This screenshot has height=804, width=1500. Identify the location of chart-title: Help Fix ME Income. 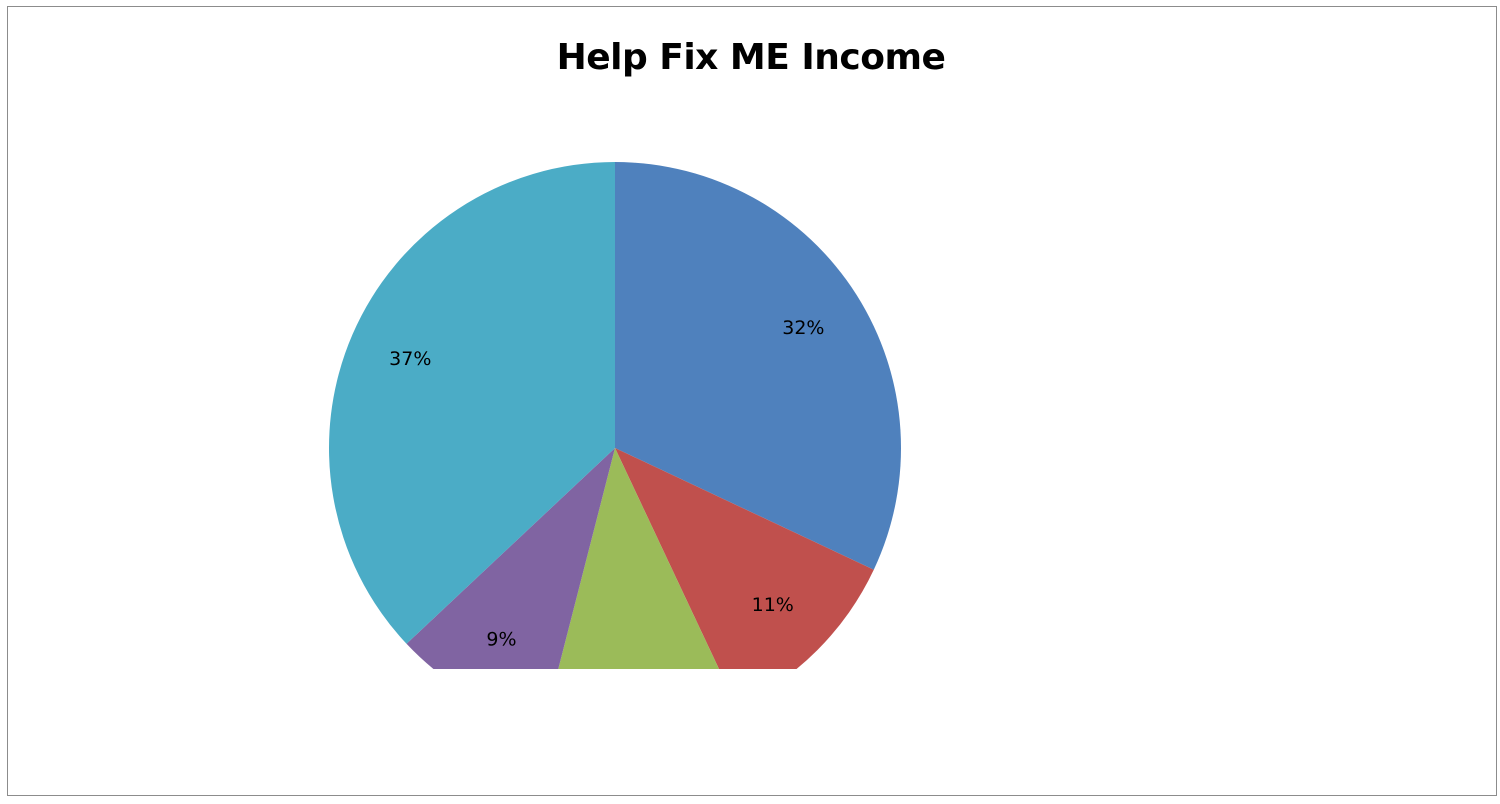
(751, 57).